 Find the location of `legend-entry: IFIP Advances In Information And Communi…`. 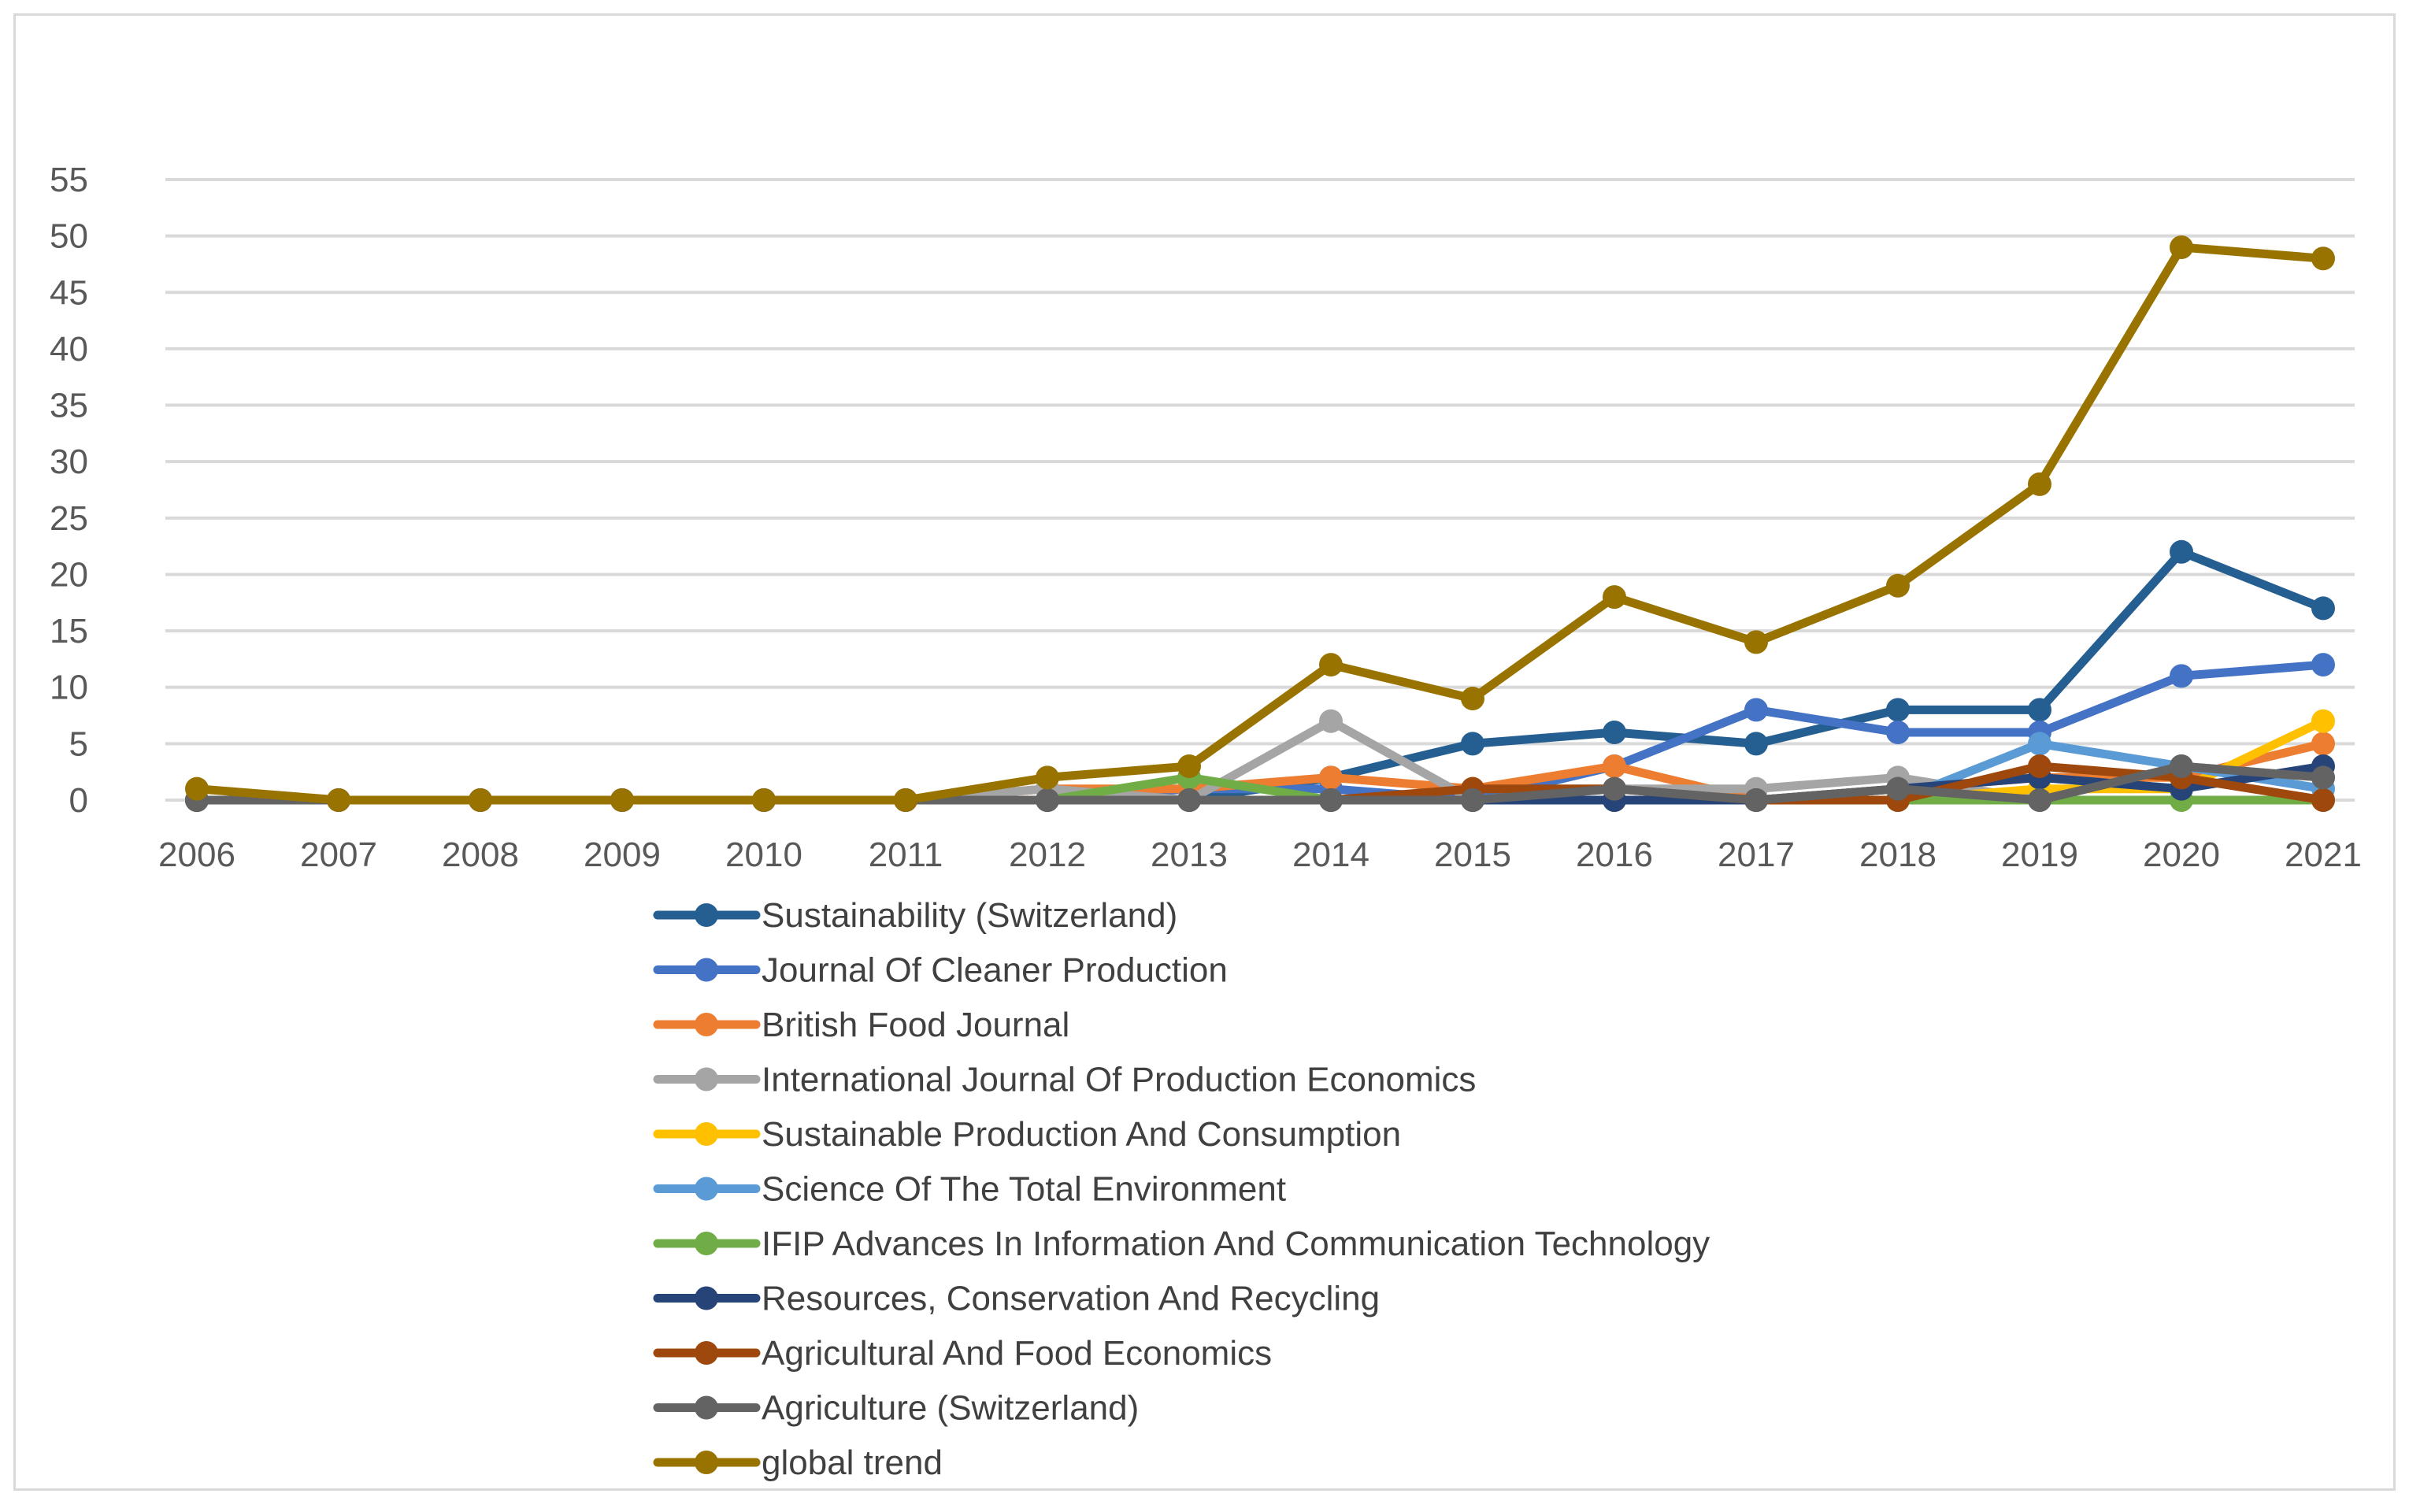

legend-entry: IFIP Advances In Information And Communi… is located at coordinates (1181, 1244).